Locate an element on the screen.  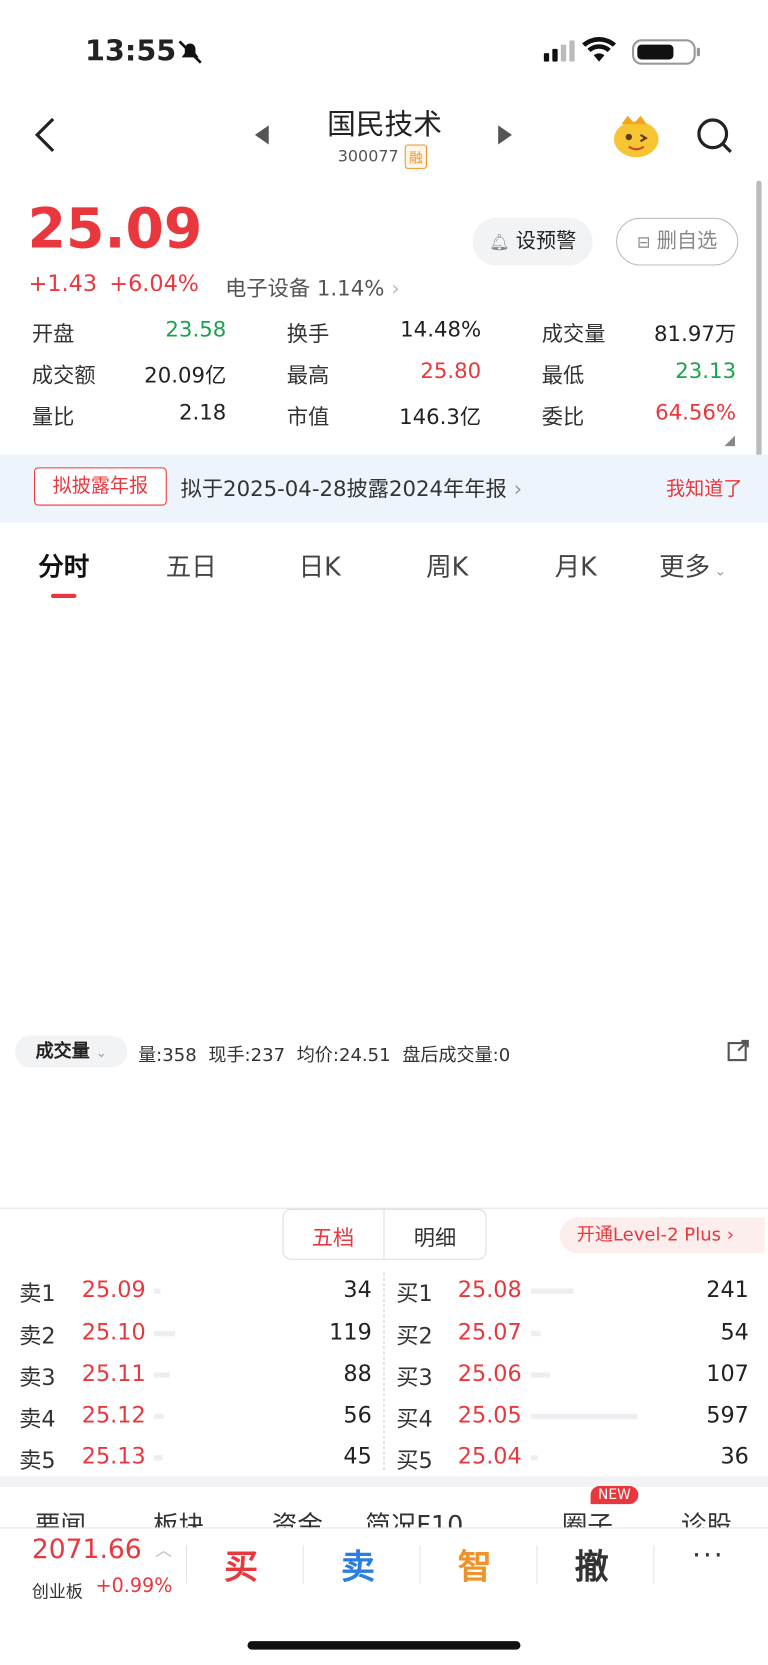
book-price: 25.05 is located at coordinates (489, 1415).